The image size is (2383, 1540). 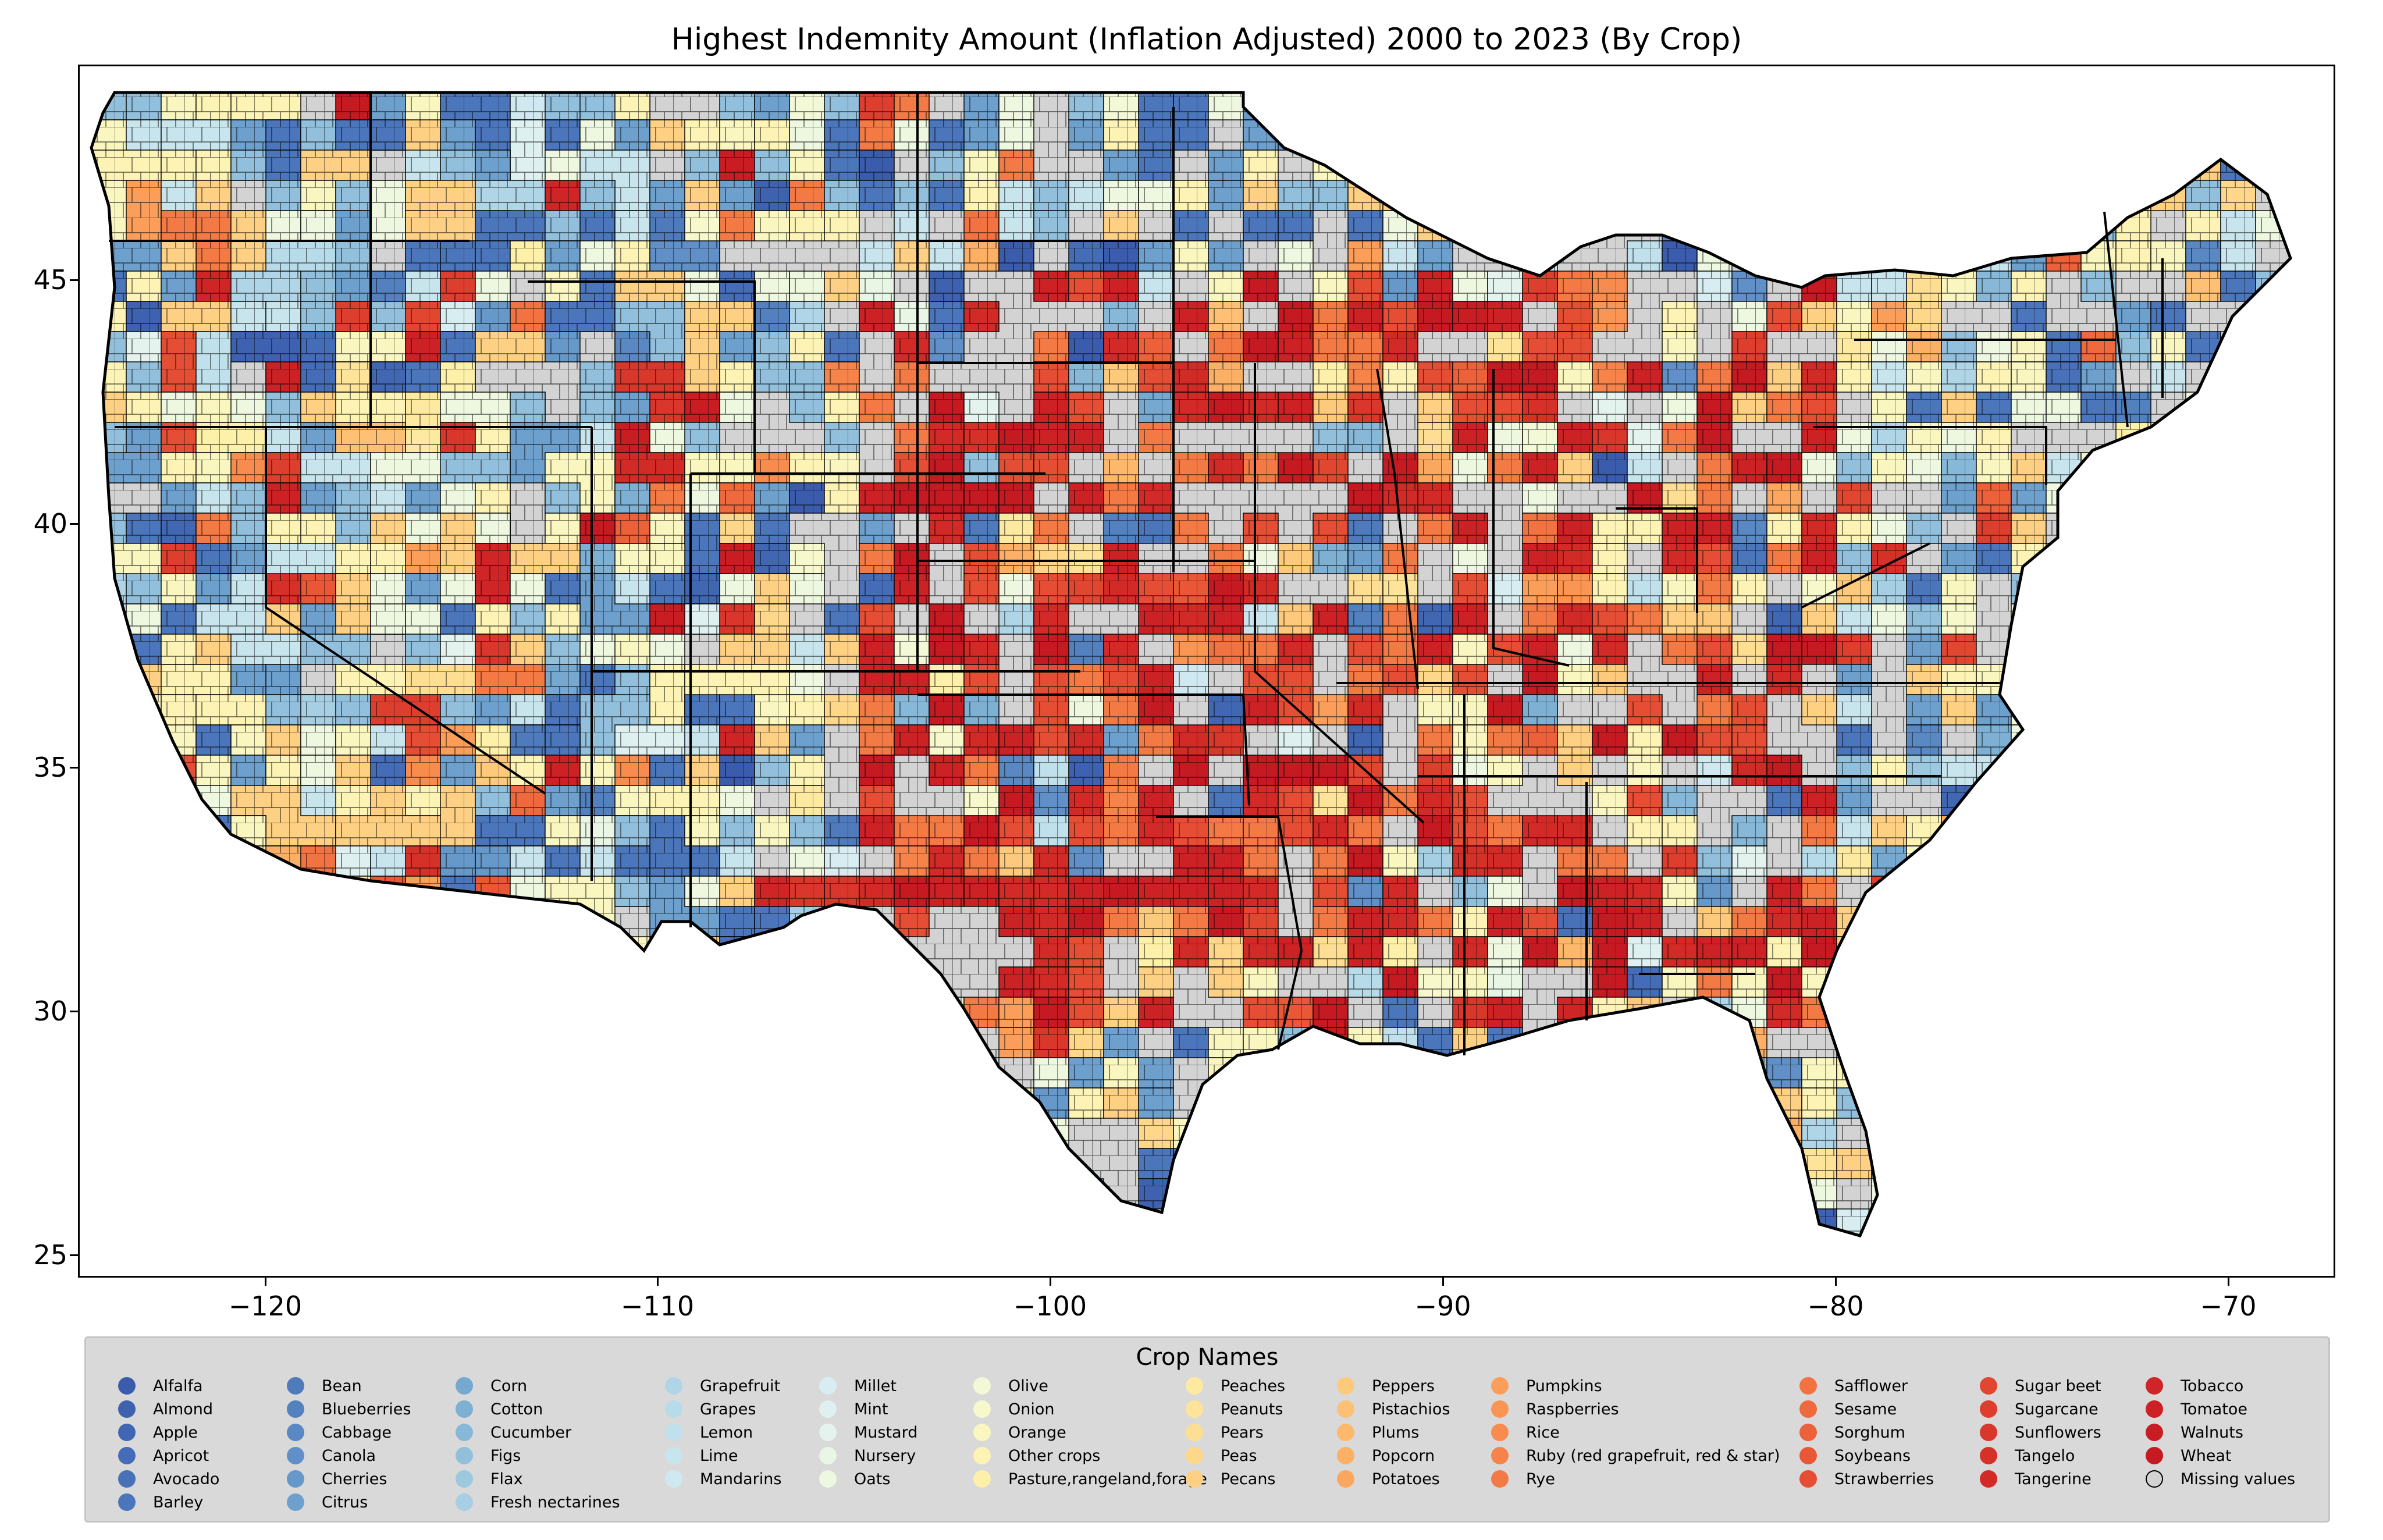 I want to click on legend-title: Crop Names, so click(x=1207, y=1357).